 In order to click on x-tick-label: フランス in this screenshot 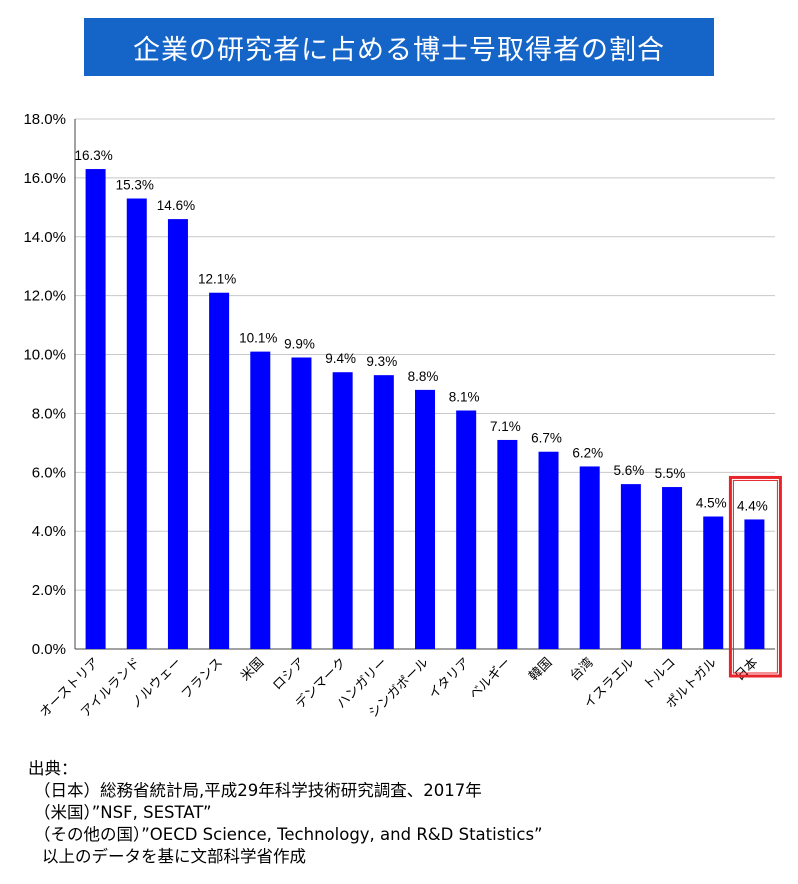, I will do `click(202, 678)`.